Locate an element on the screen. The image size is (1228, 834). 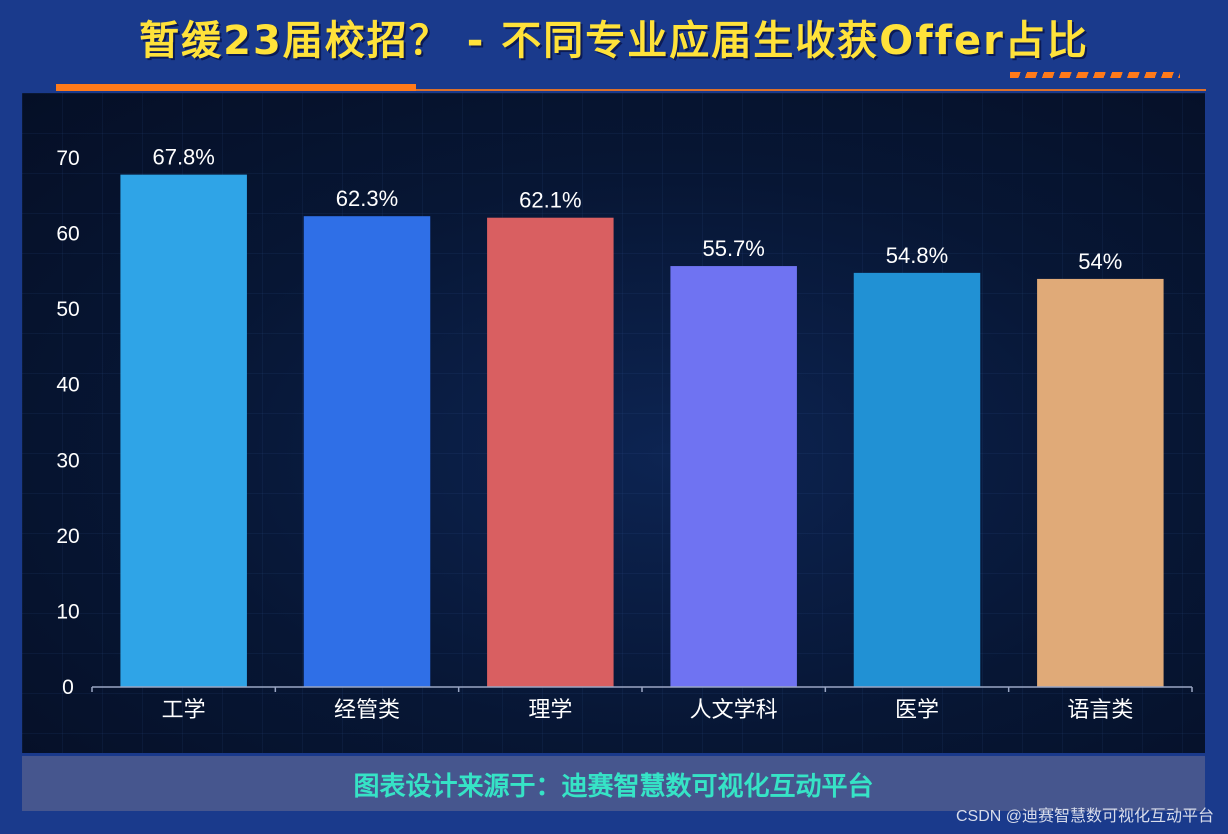
title-decoration-dashes is located at coordinates (1095, 75).